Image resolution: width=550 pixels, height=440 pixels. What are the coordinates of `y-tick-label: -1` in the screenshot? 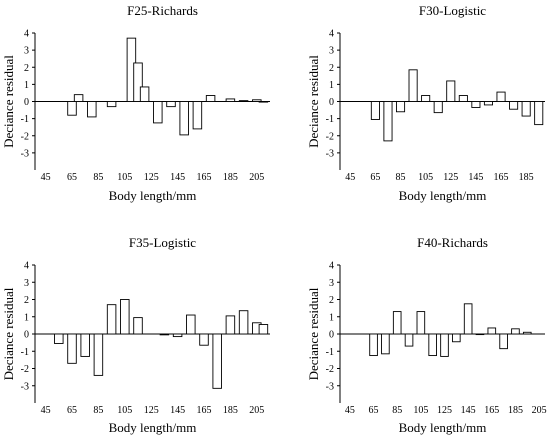 It's located at (25, 352).